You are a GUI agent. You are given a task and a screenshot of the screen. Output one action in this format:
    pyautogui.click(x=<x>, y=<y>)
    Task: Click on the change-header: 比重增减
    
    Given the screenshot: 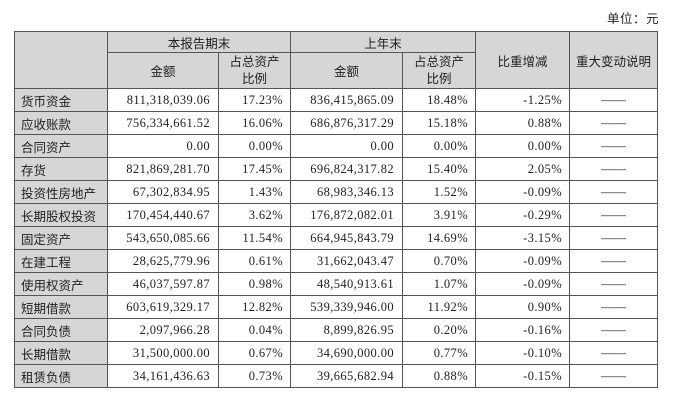 What is the action you would take?
    pyautogui.click(x=523, y=60)
    